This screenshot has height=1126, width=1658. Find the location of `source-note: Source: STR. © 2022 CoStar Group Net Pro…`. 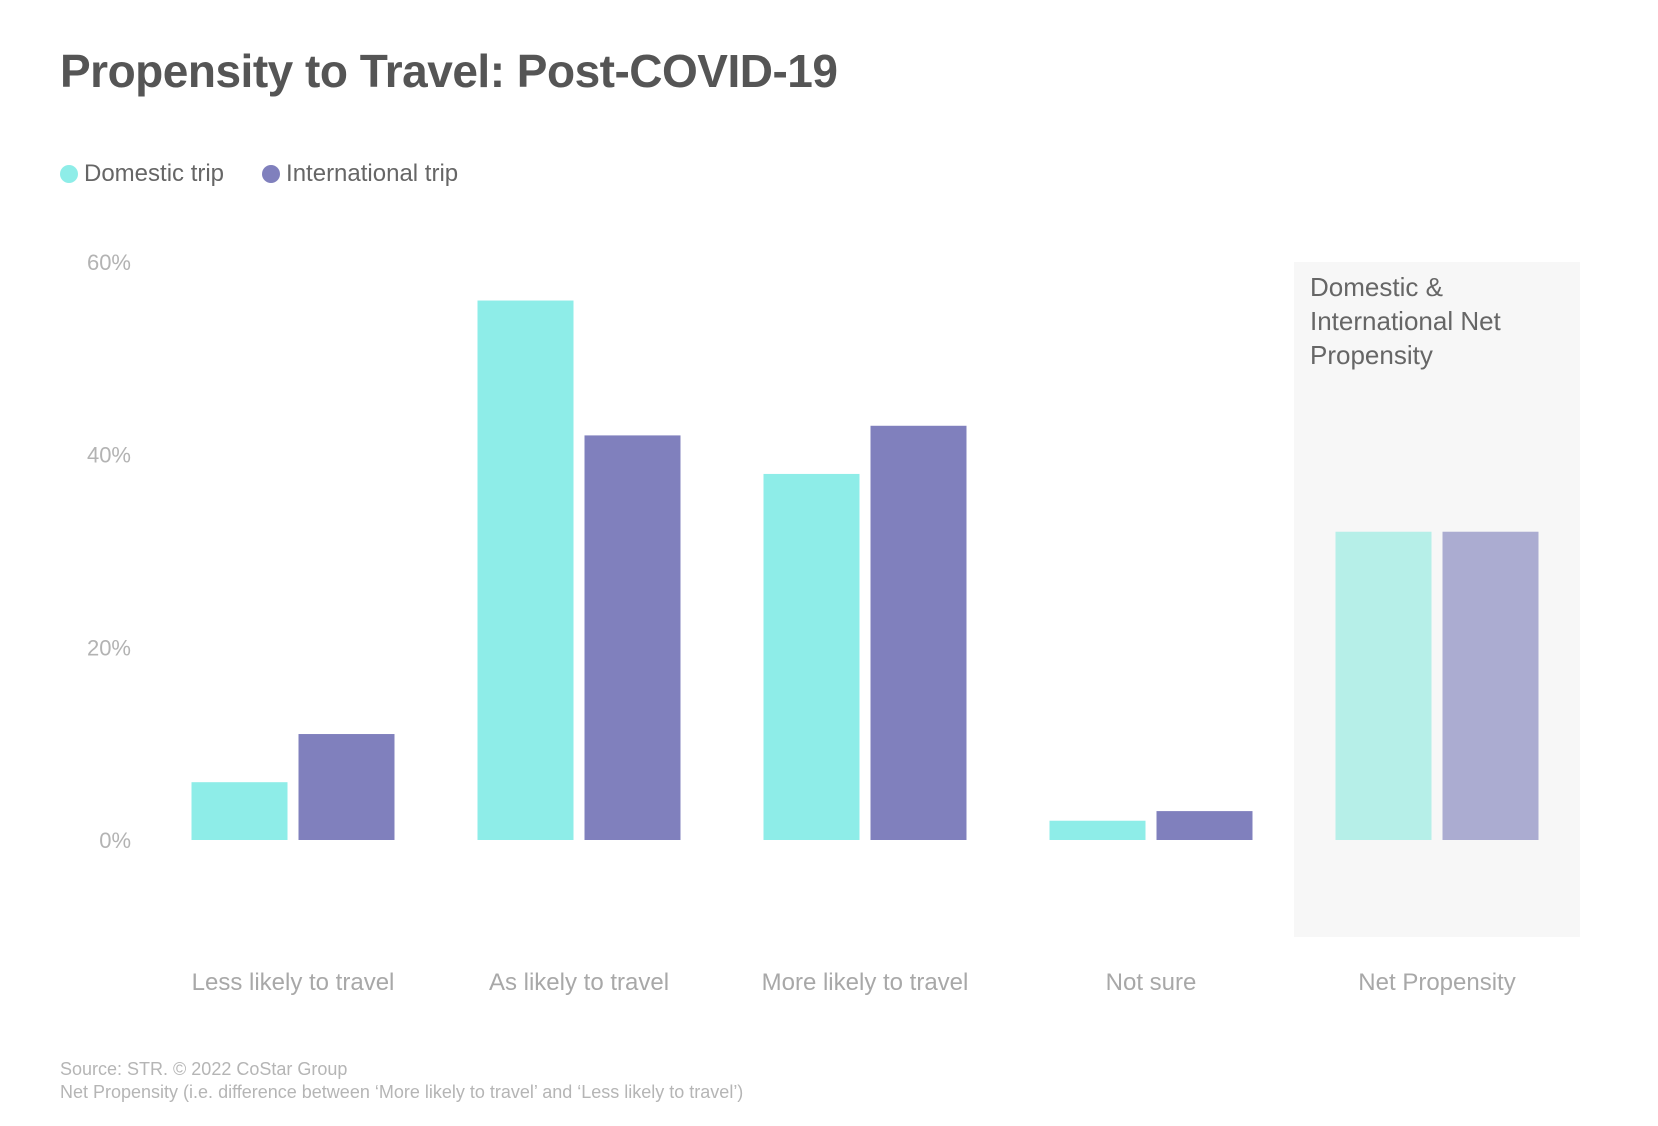

source-note: Source: STR. © 2022 CoStar Group Net Pro… is located at coordinates (401, 1081).